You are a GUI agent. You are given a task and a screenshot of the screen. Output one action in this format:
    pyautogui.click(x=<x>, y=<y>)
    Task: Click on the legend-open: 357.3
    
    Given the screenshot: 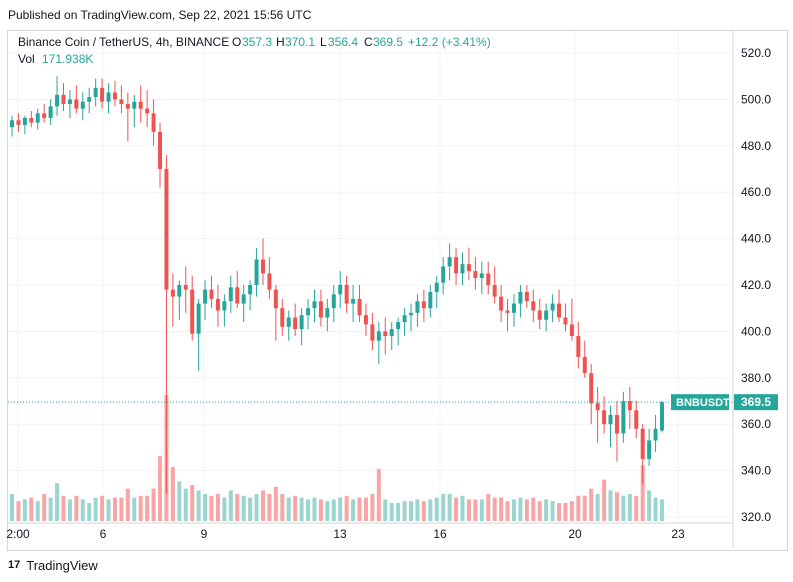 What is the action you would take?
    pyautogui.click(x=257, y=42)
    